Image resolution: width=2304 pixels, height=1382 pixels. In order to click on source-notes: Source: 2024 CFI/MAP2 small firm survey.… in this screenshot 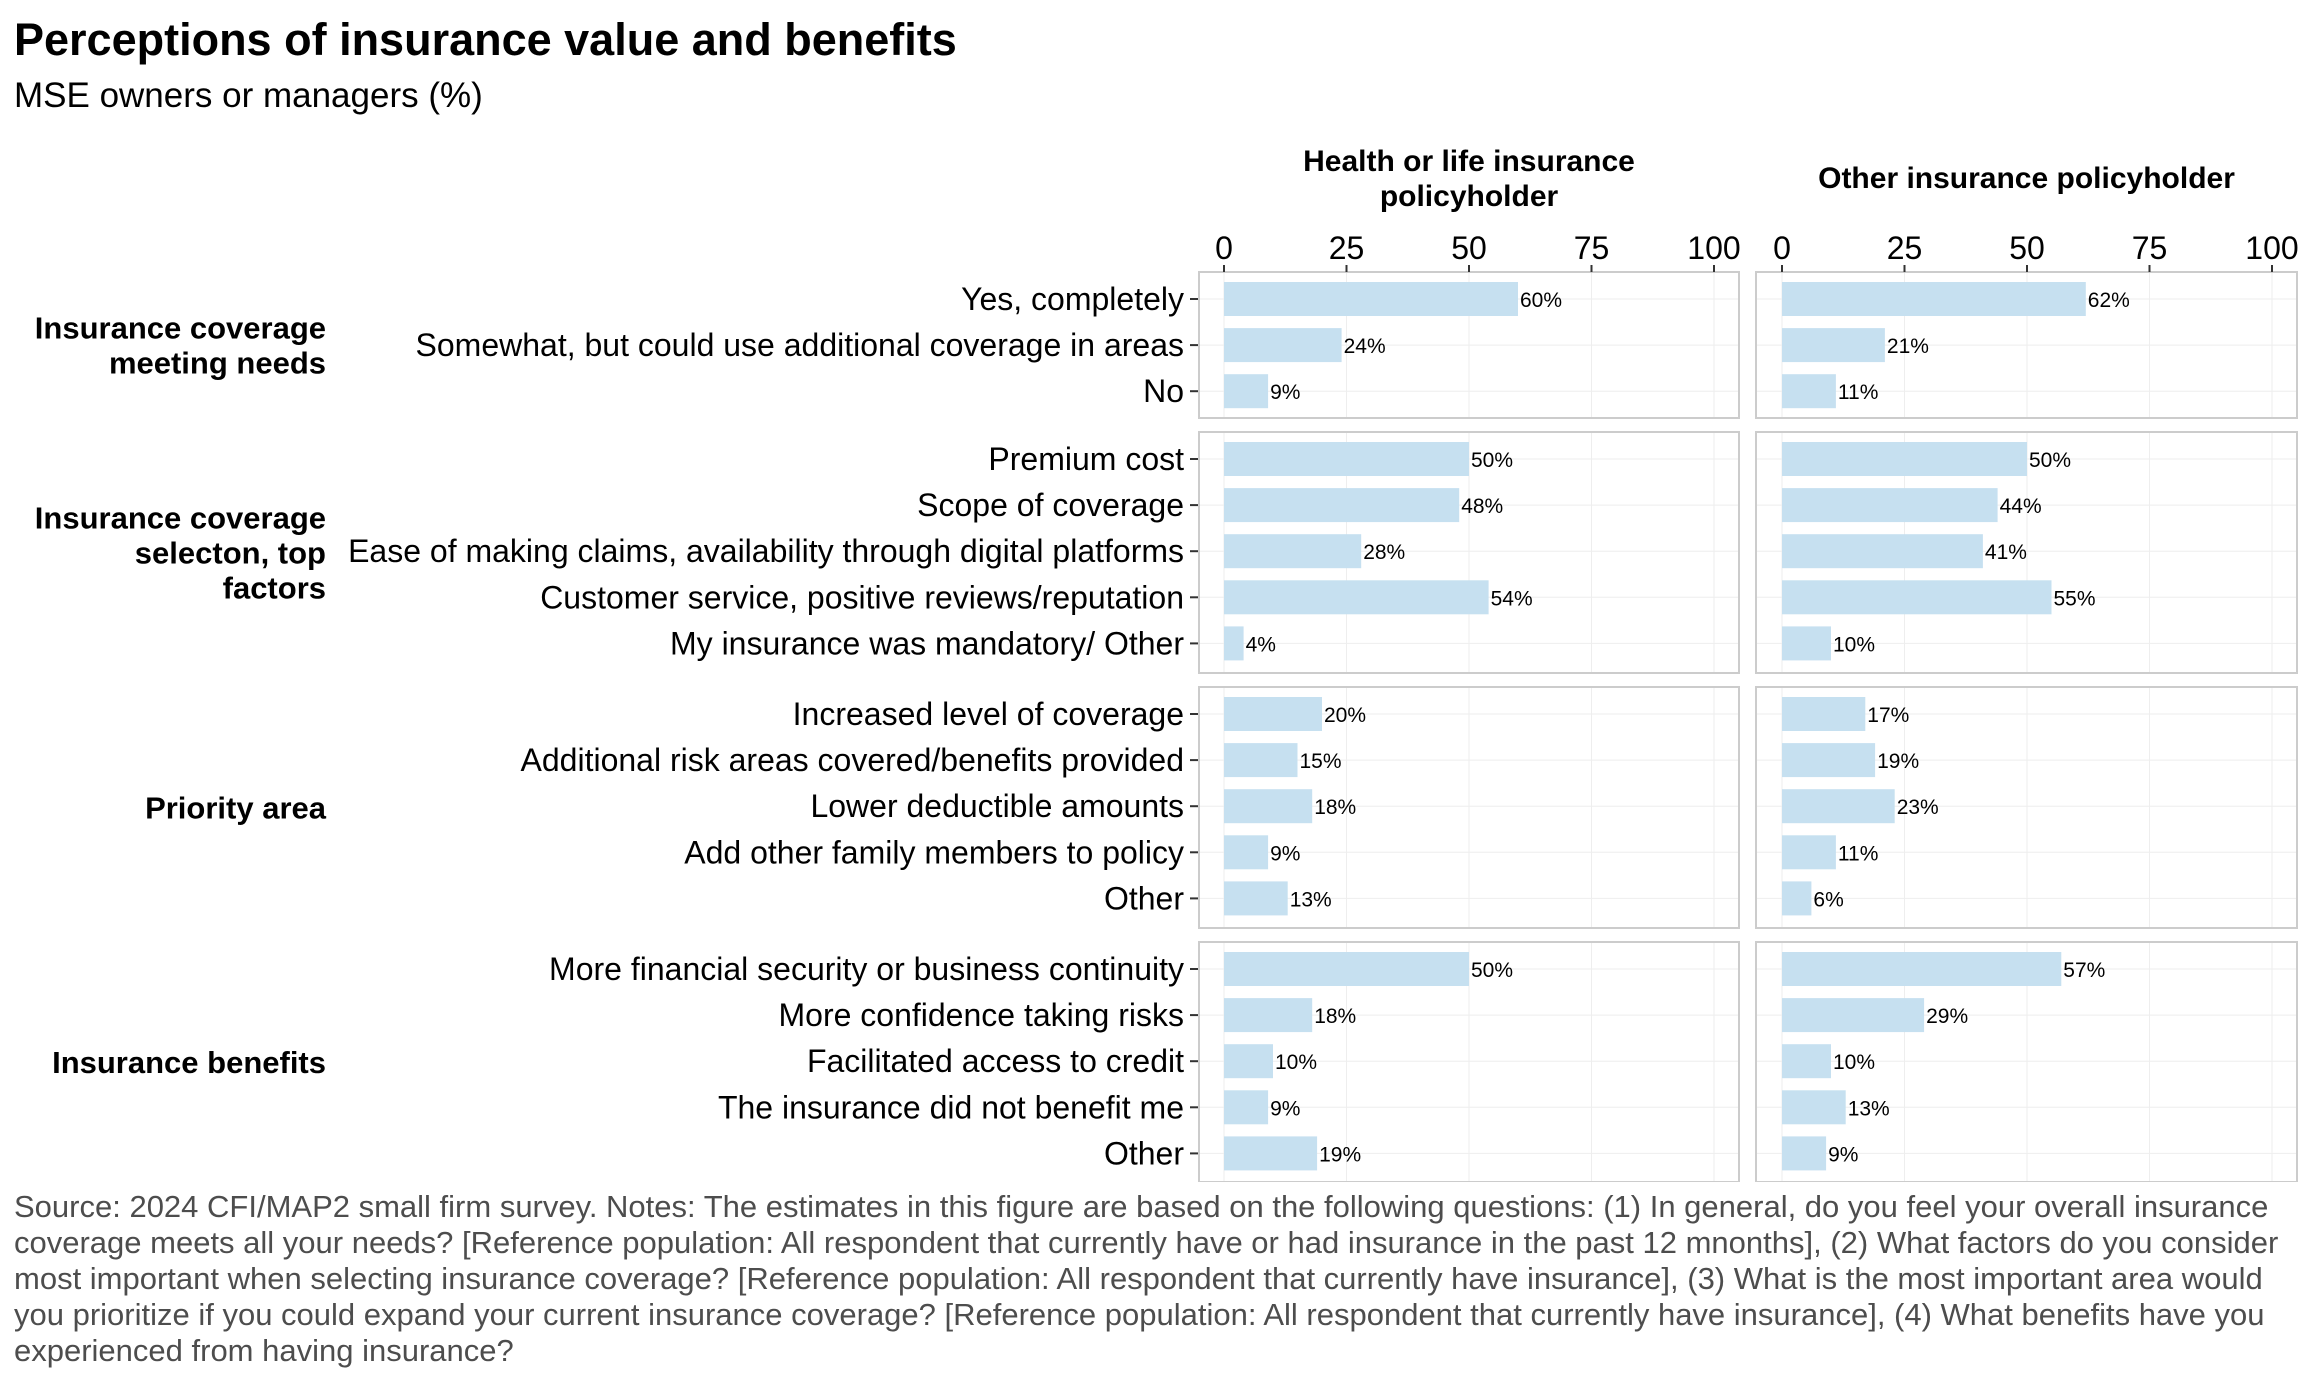, I will do `click(1146, 1278)`.